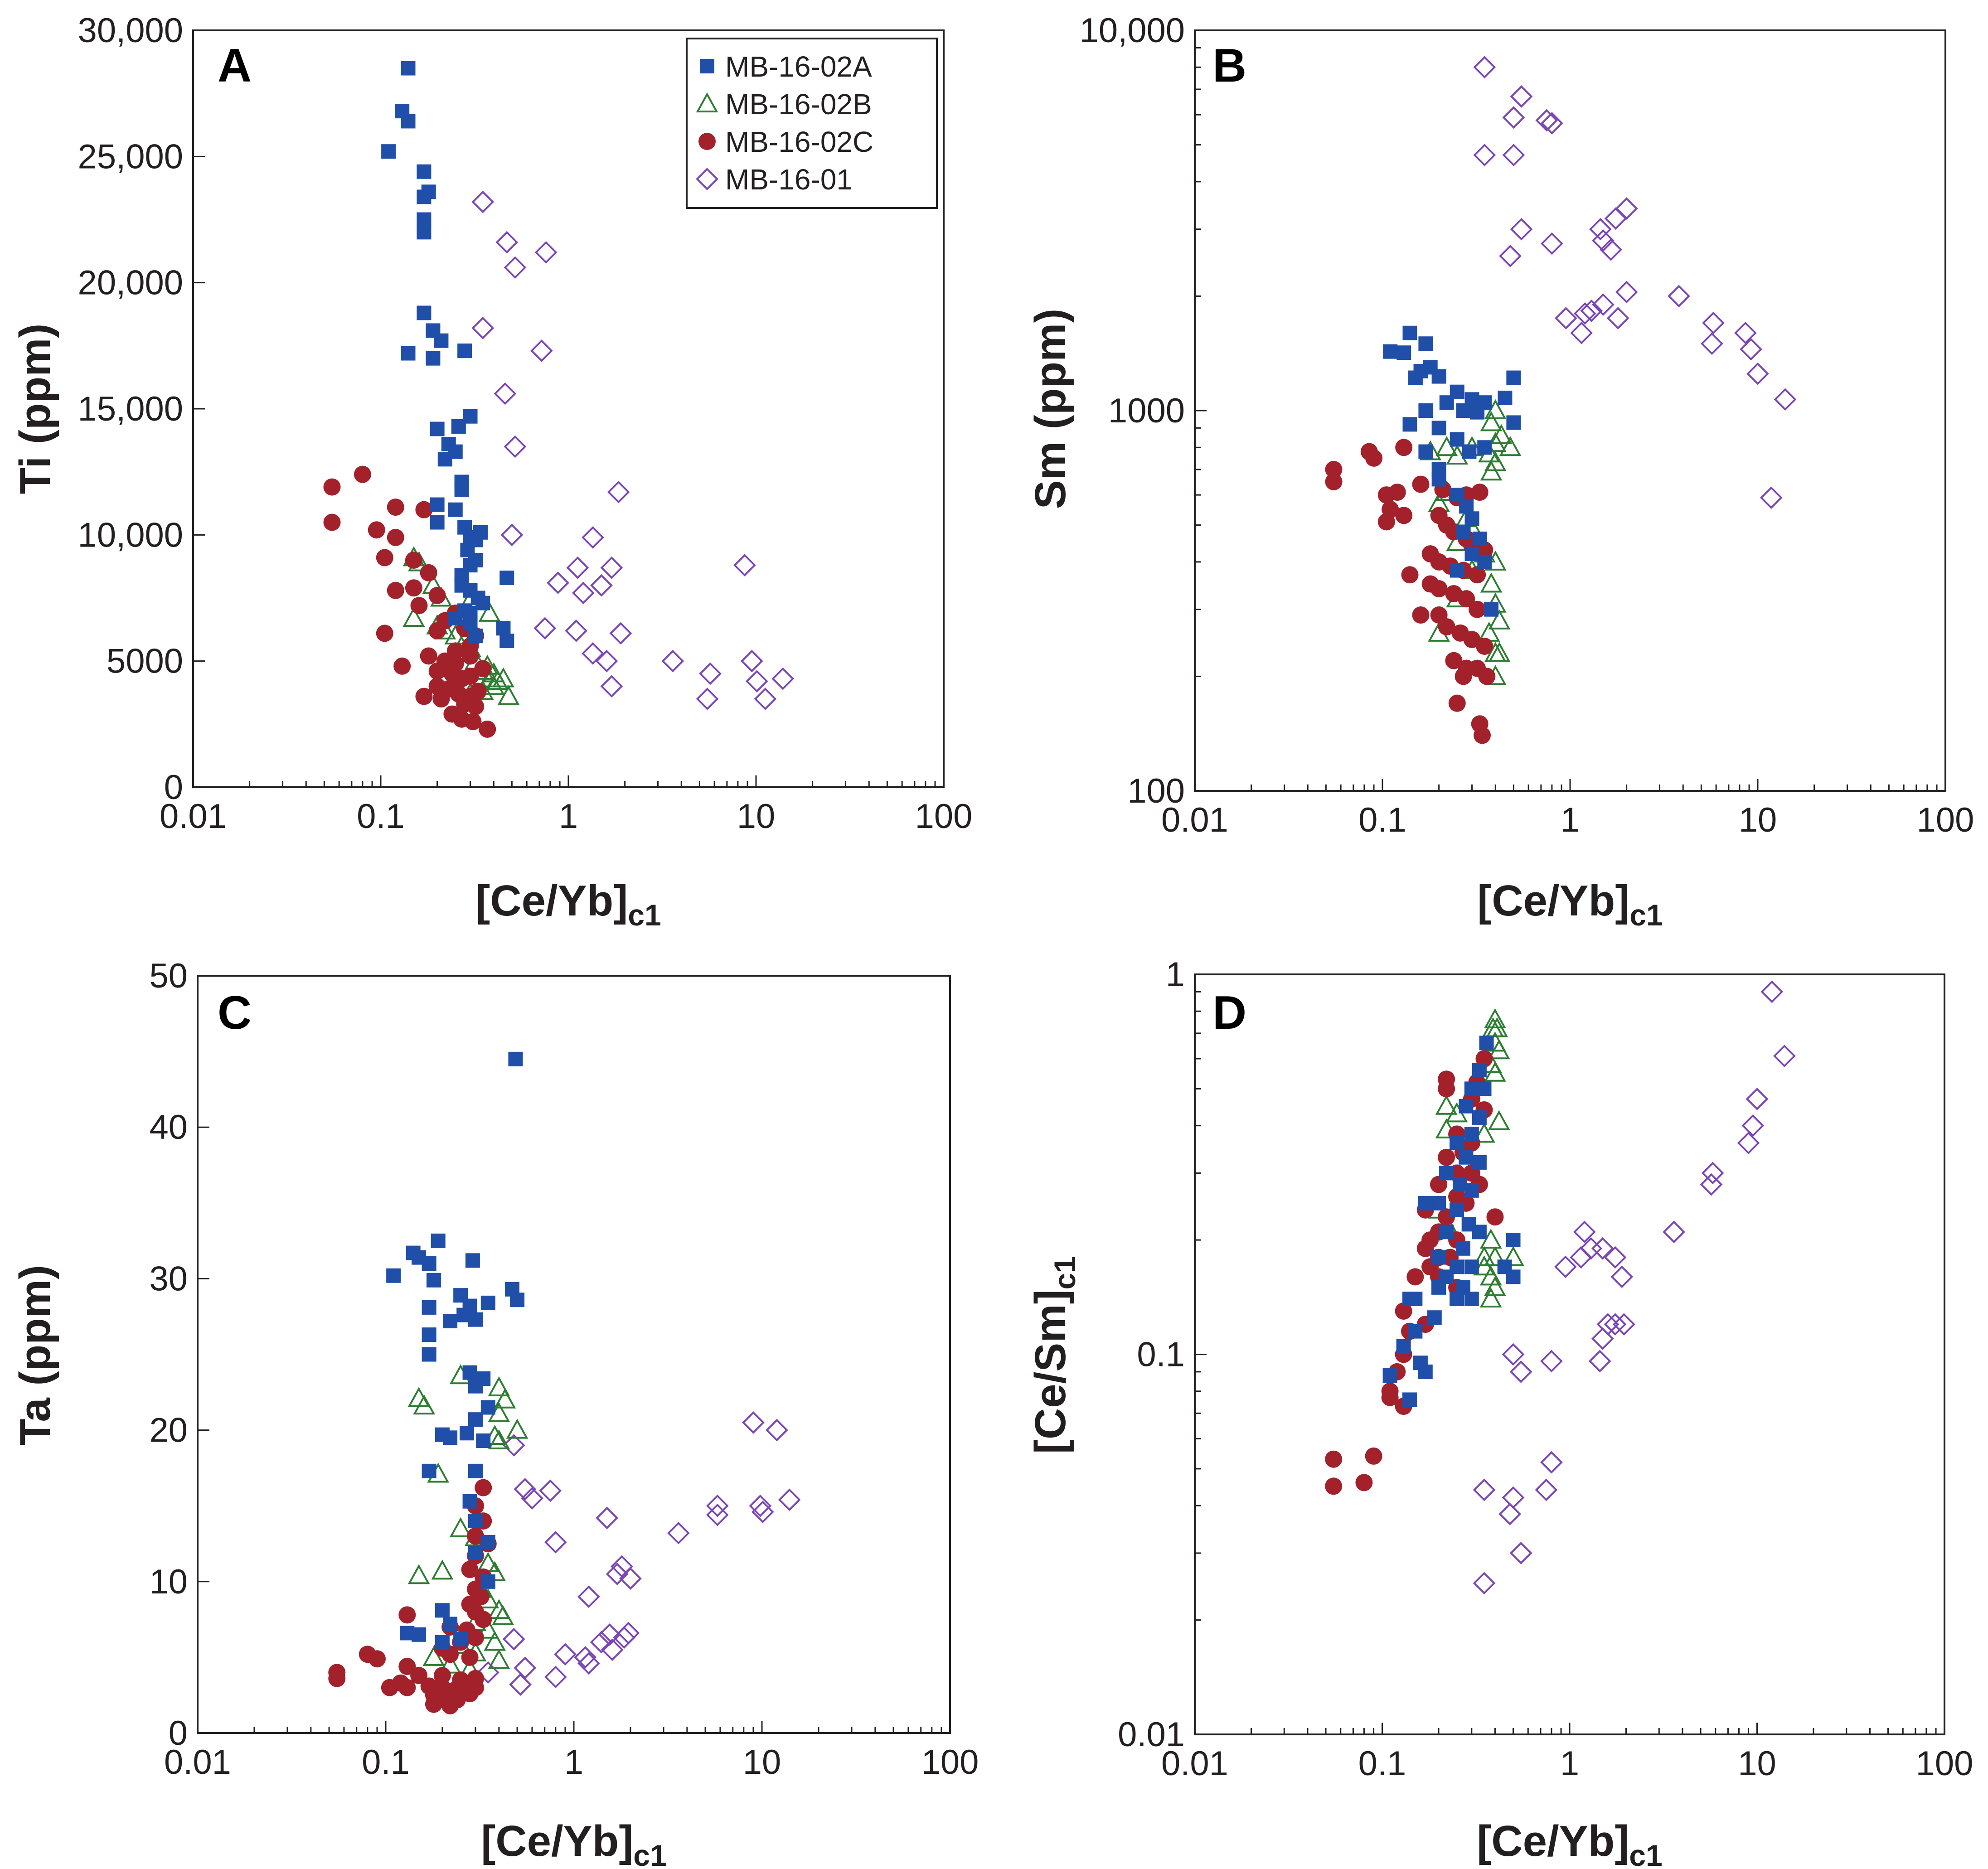  What do you see at coordinates (1373, 1456) in the screenshot?
I see `panel-d-point-mb-16-02c` at bounding box center [1373, 1456].